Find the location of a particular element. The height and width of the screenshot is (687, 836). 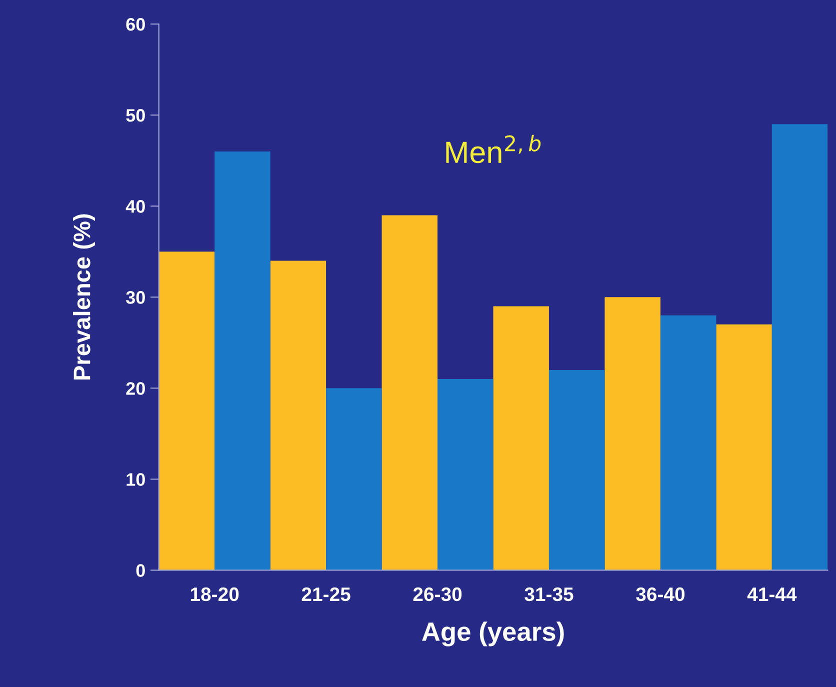

y-tick-label: 50 is located at coordinates (135, 115).